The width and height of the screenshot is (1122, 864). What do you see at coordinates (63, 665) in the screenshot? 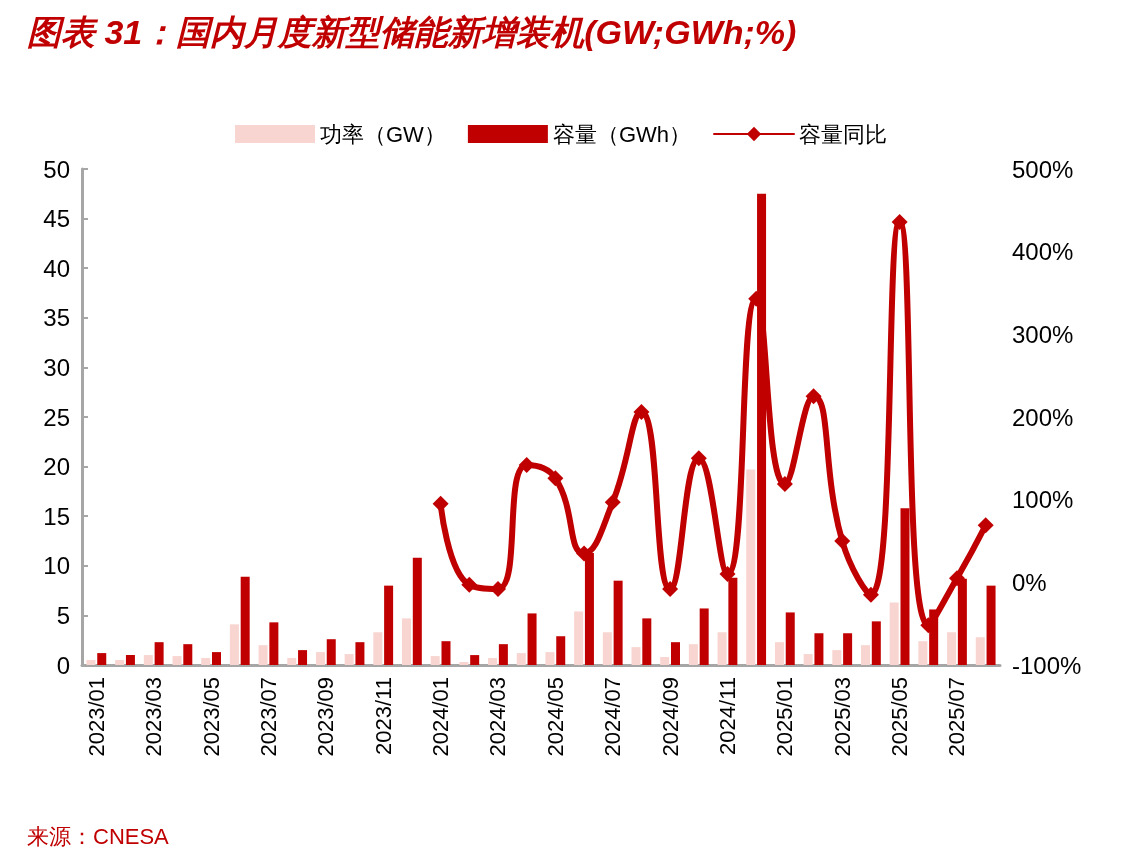
I see `y-tick-label: 0` at bounding box center [63, 665].